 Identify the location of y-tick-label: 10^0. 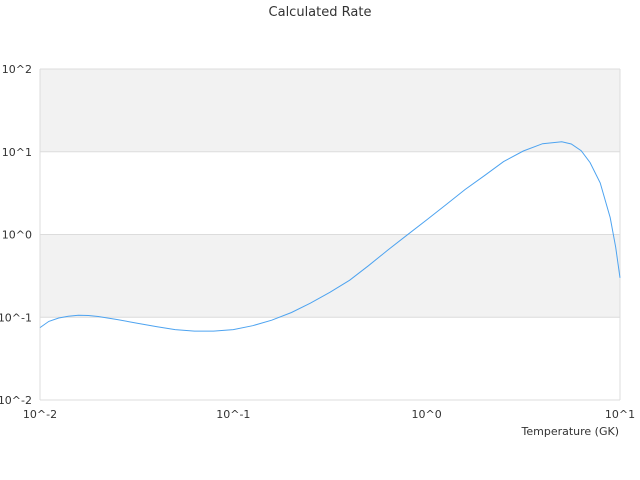
(17, 235).